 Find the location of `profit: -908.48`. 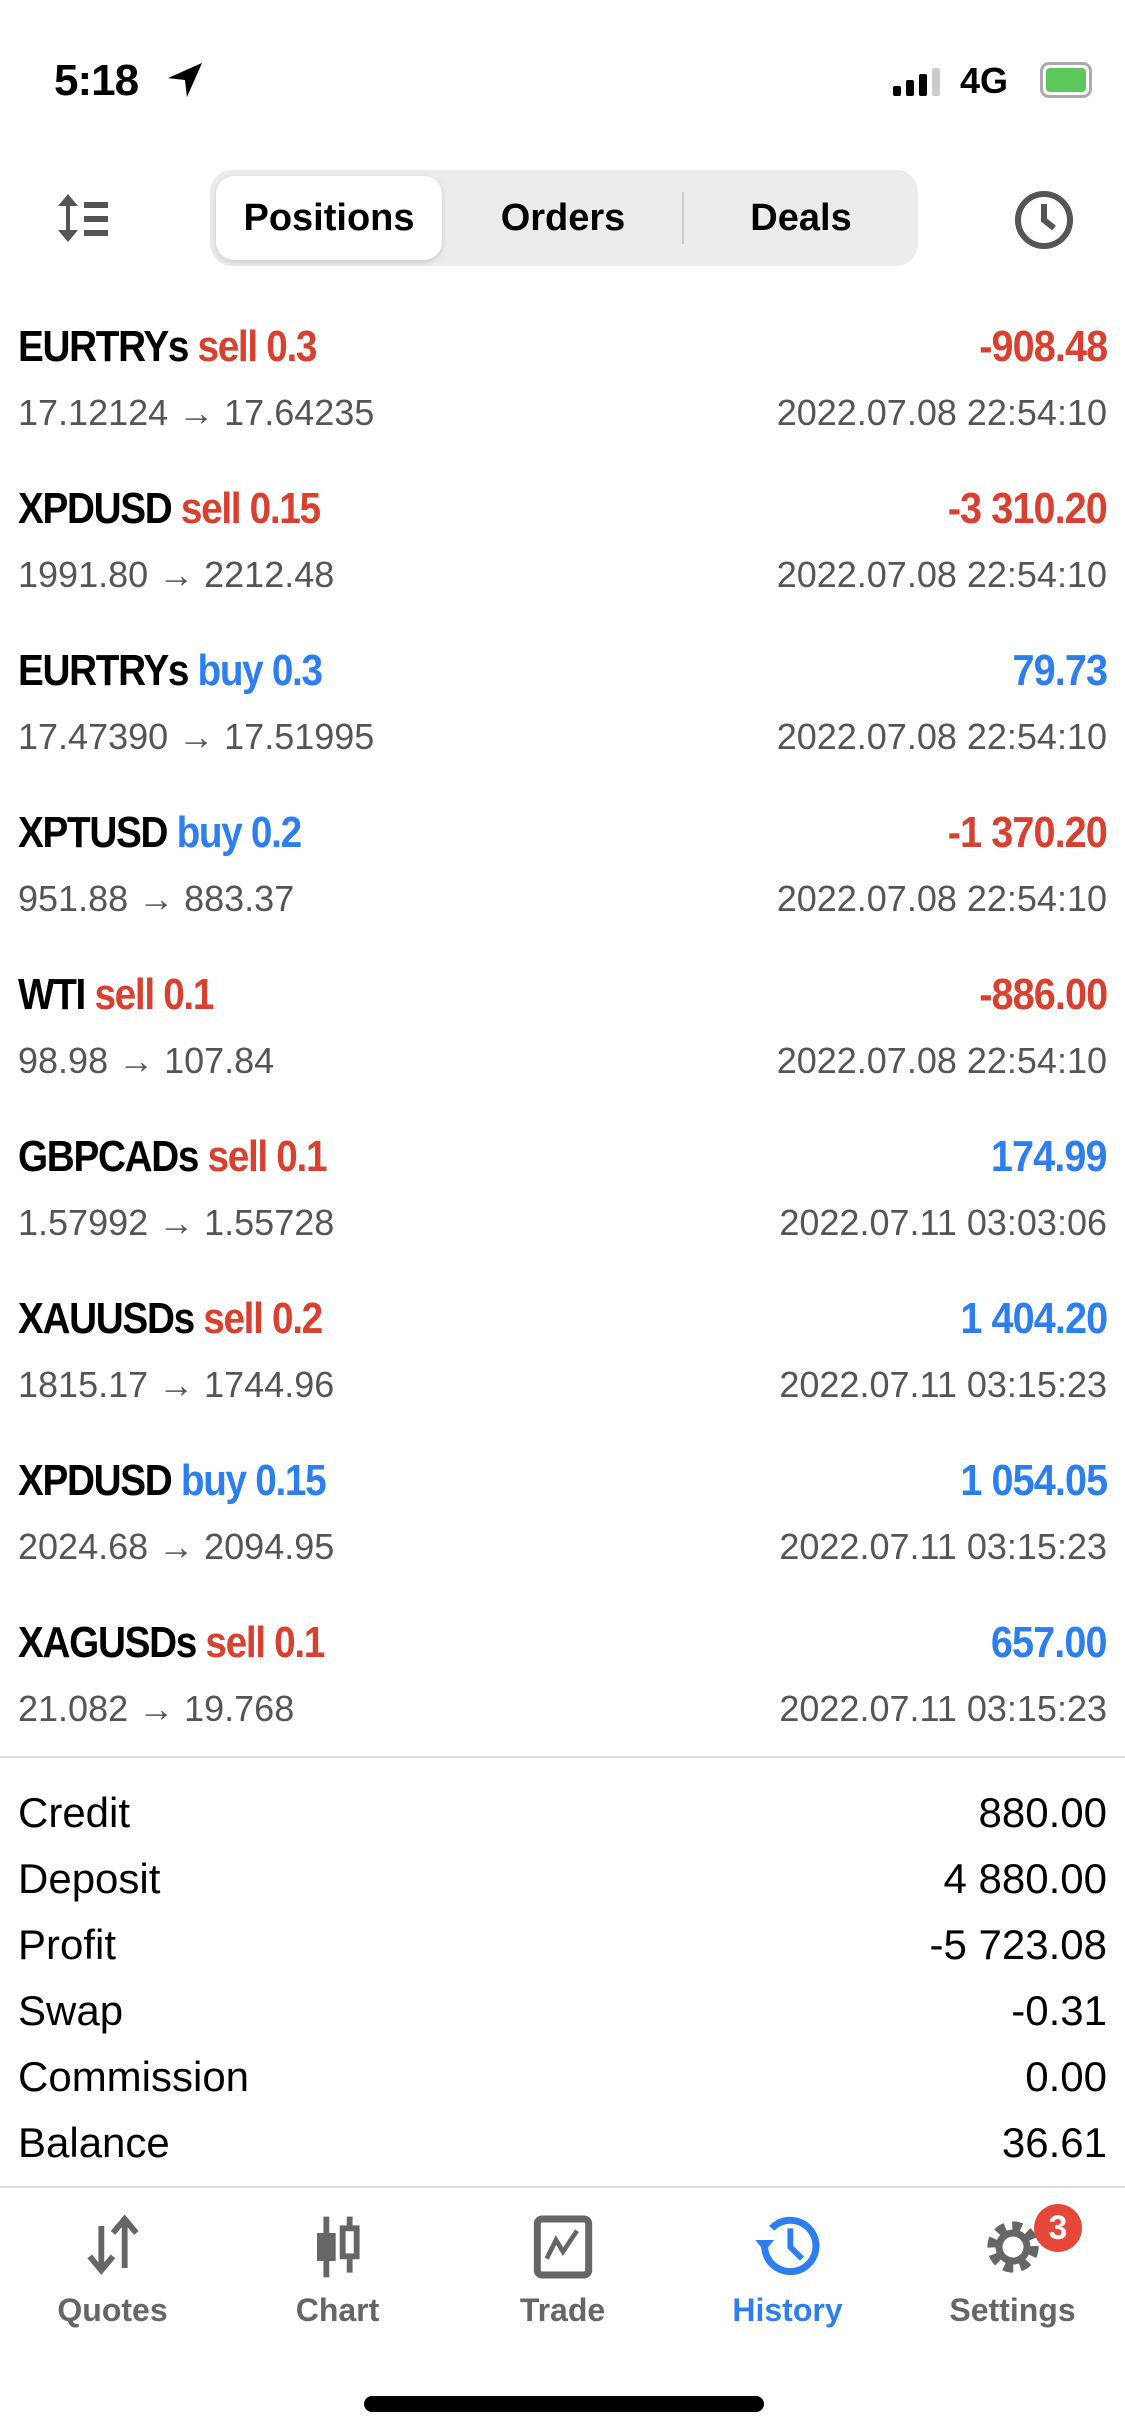

profit: -908.48 is located at coordinates (1043, 346).